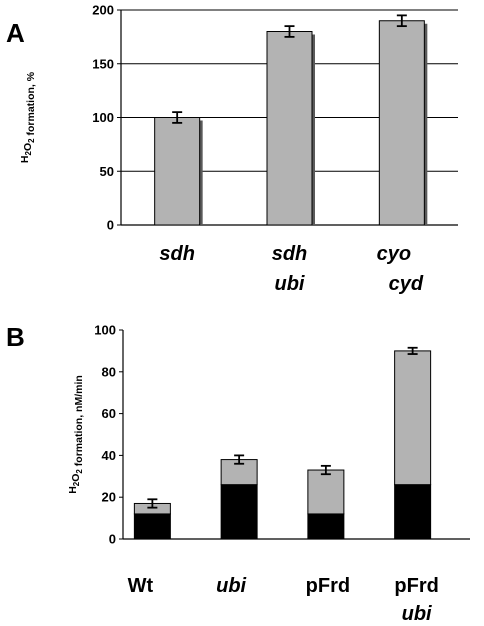 The image size is (484, 626). Describe the element at coordinates (109, 413) in the screenshot. I see `panel-b-y-tick-label: 60` at that location.